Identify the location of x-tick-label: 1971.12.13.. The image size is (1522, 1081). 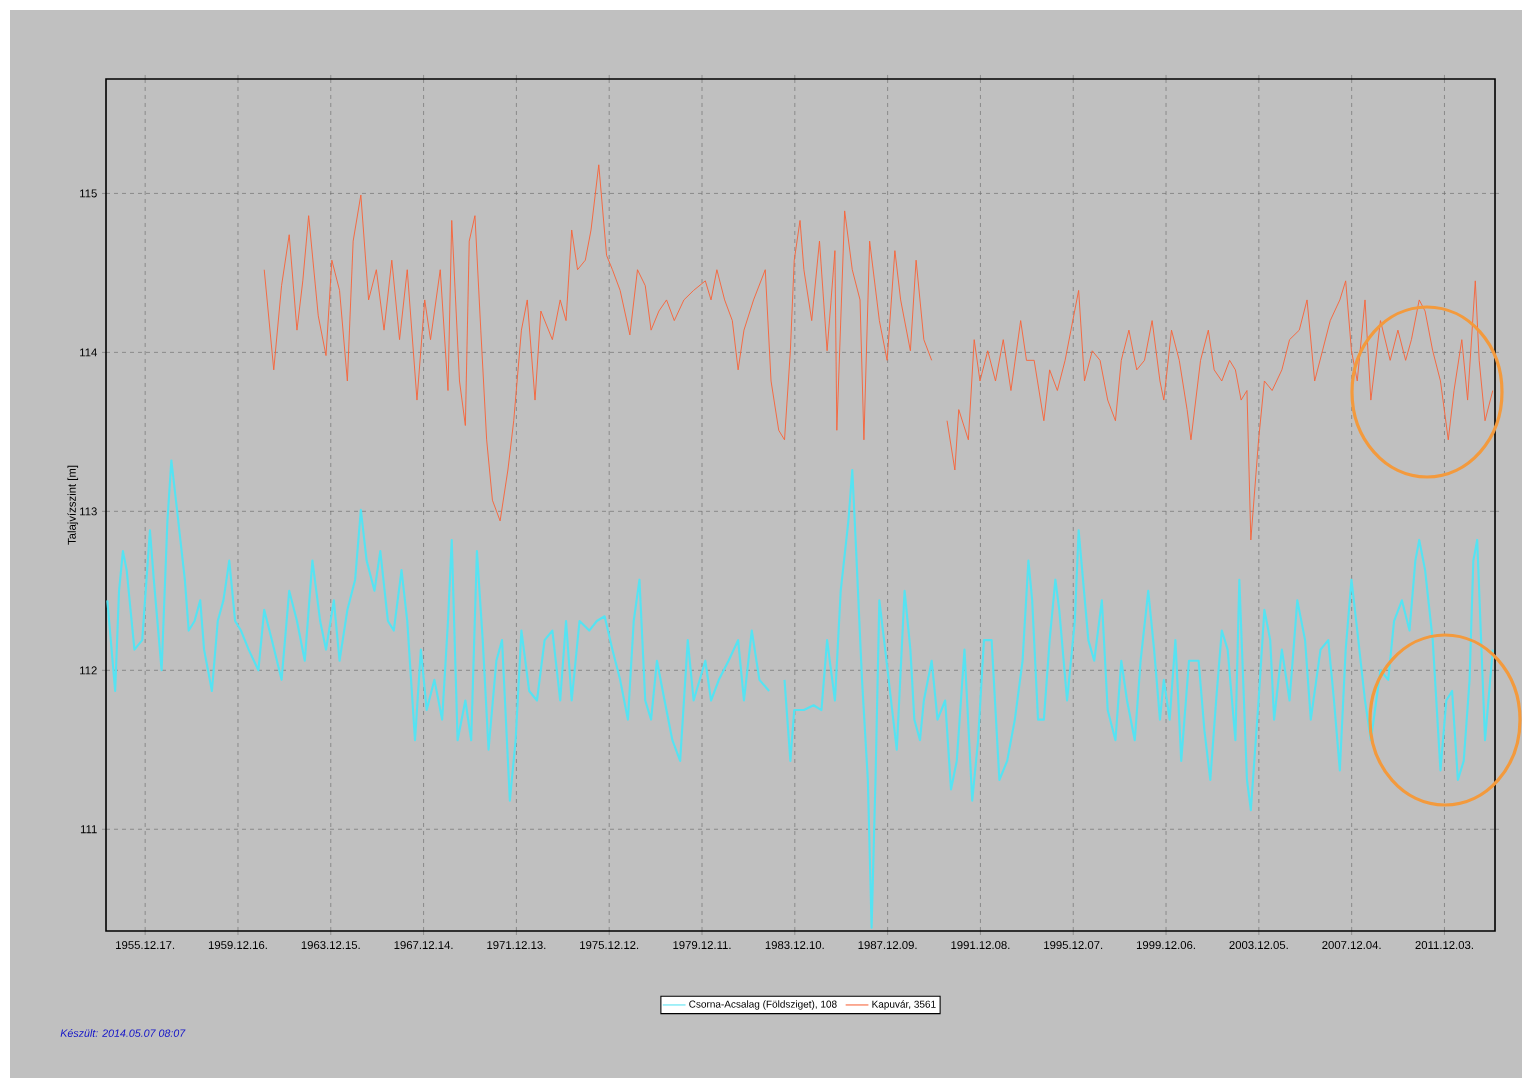
(516, 945).